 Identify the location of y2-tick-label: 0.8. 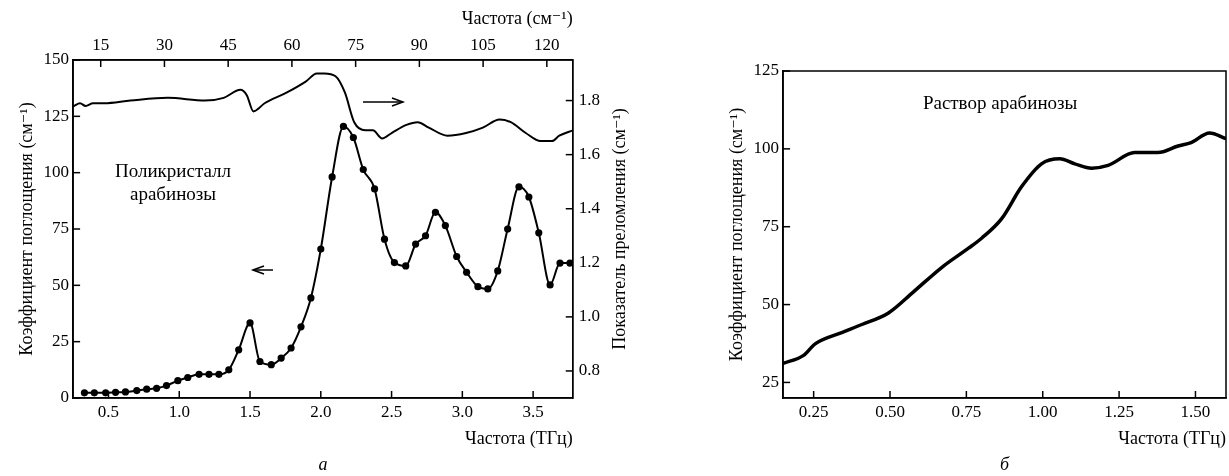
(589, 370).